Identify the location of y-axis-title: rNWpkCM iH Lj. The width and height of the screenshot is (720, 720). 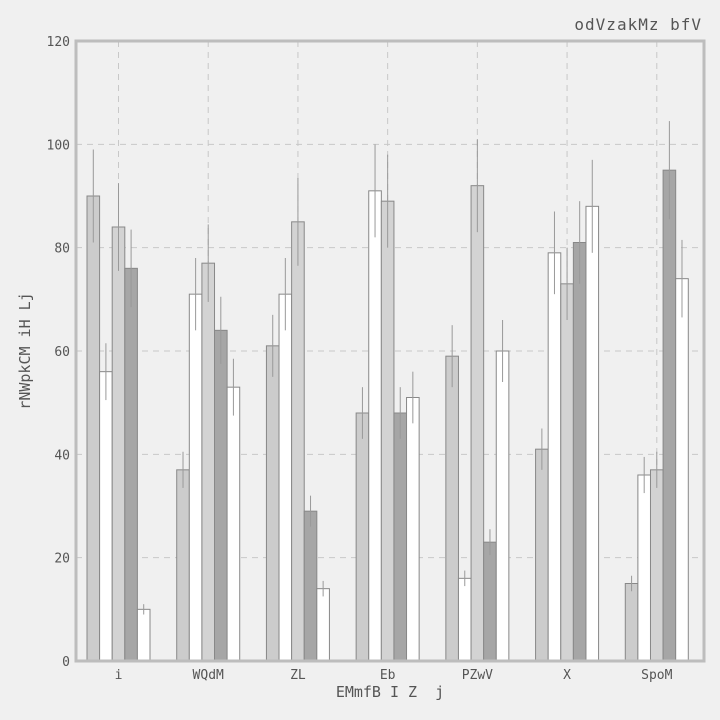
(25, 350).